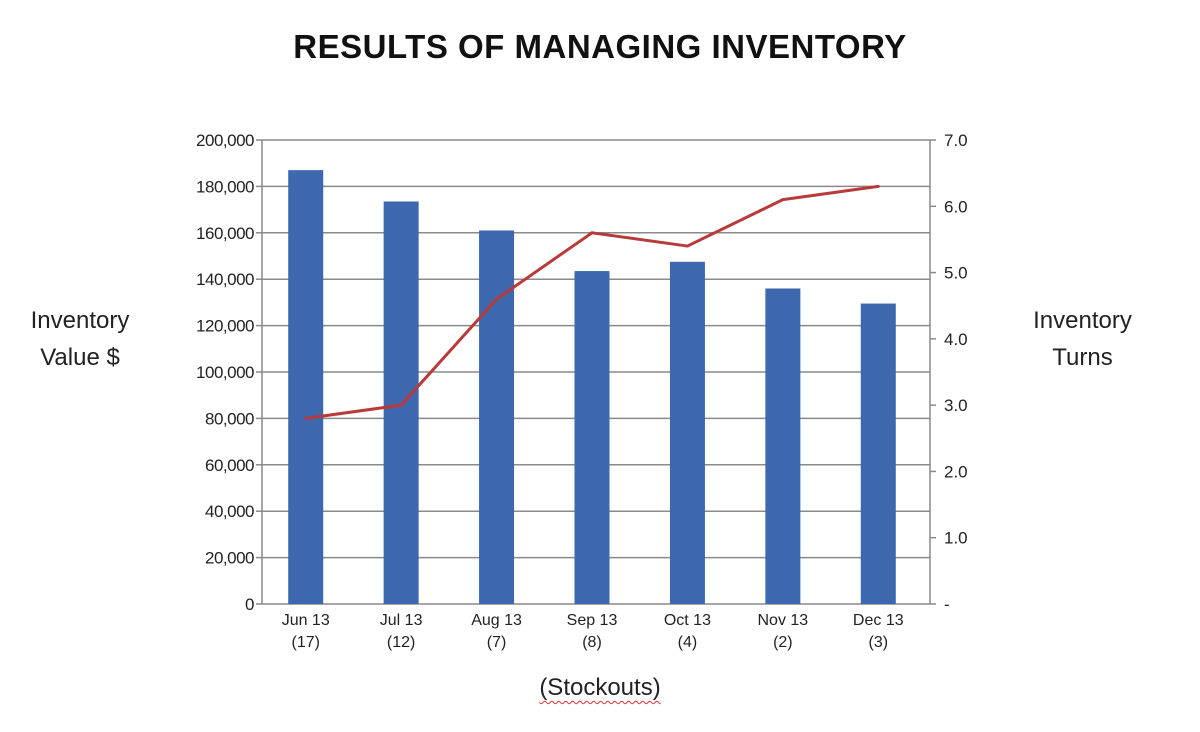  I want to click on x-tick-label-stockouts: (3), so click(879, 642).